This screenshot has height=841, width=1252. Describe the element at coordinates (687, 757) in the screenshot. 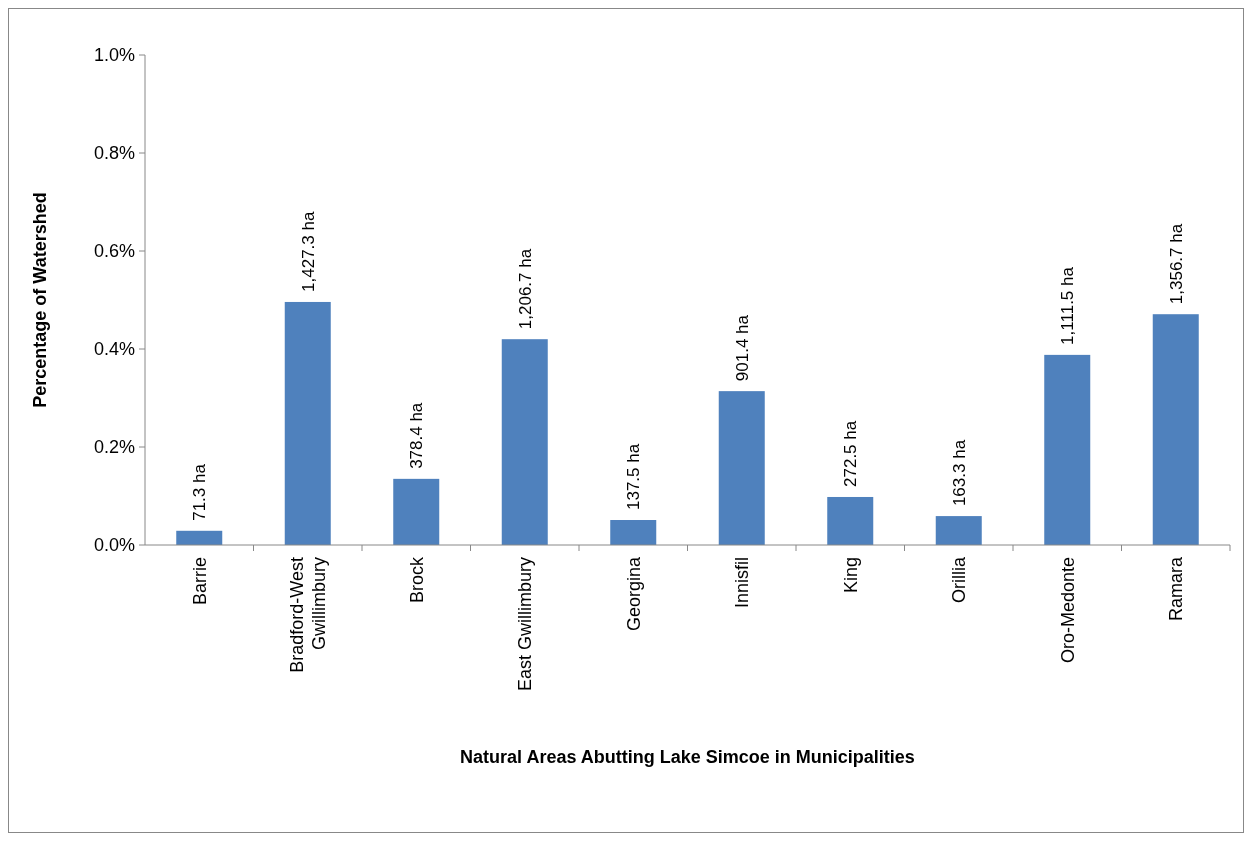

I see `x-axis-title: Natural Areas Abutting Lake Simcoe in Municipalities` at that location.